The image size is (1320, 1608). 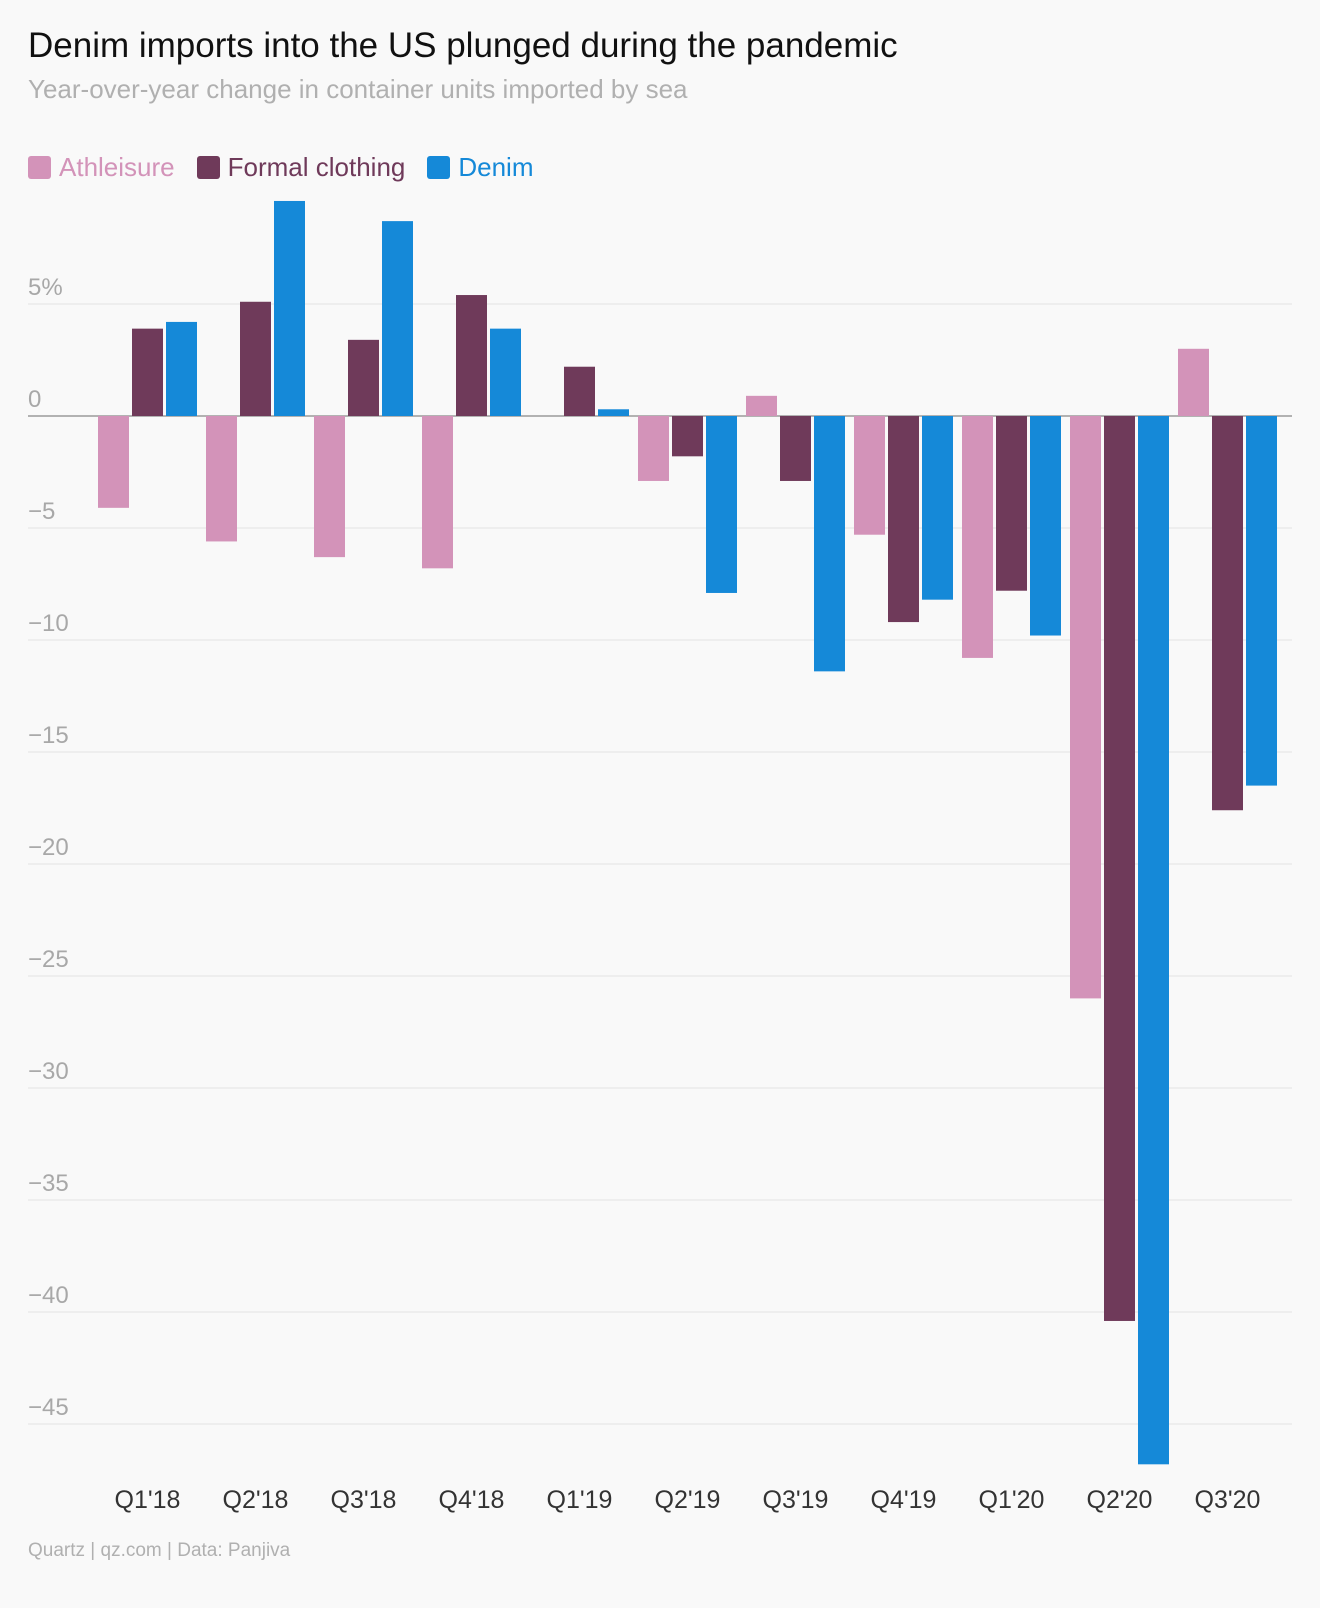 I want to click on legend-item-denim: Denim, so click(x=480, y=167).